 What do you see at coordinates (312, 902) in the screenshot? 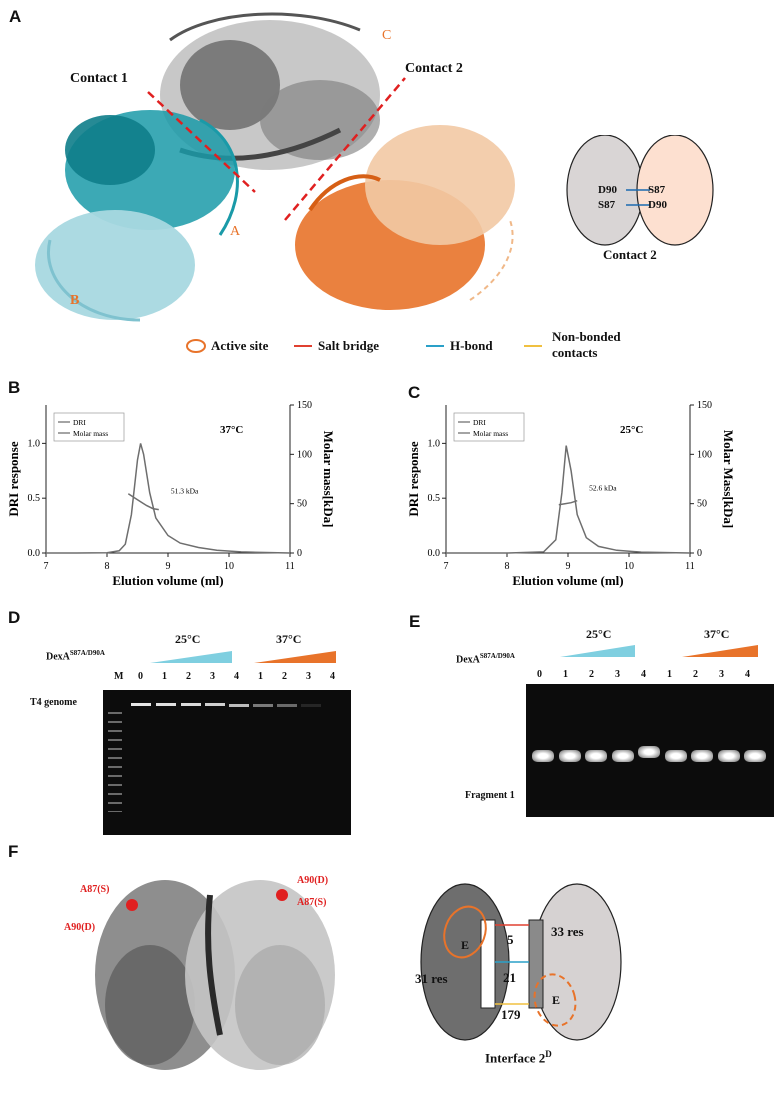
I see `label-a87s-right: A87(S)` at bounding box center [312, 902].